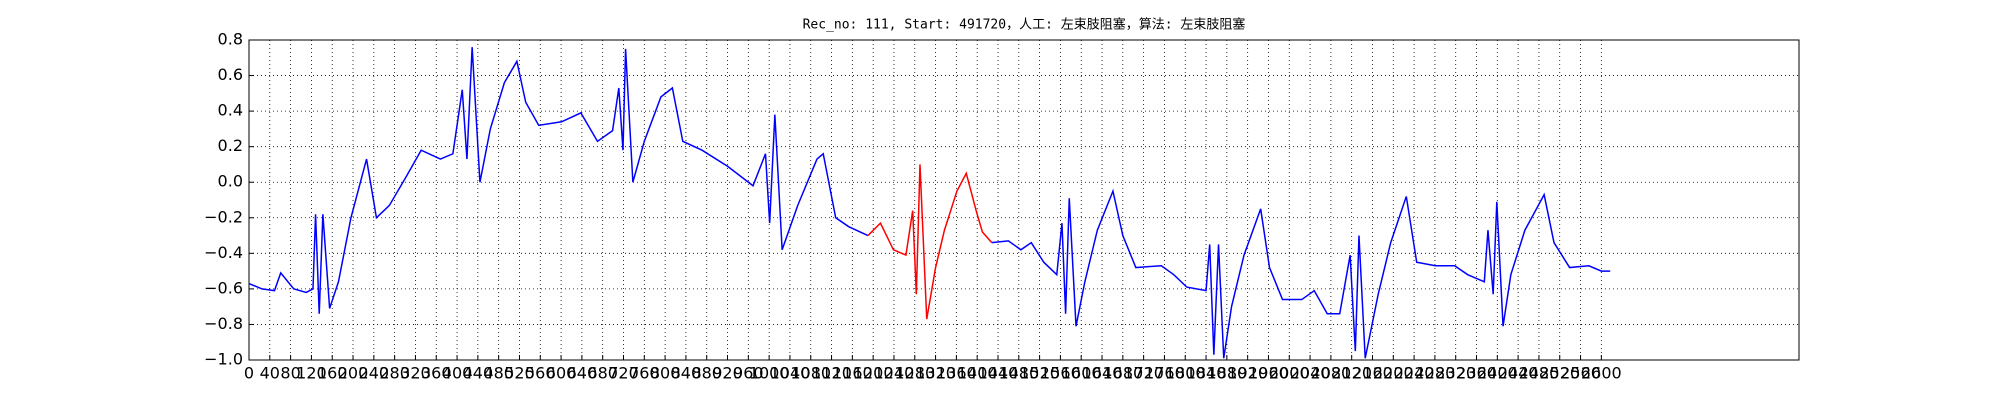 This screenshot has width=2000, height=400. I want to click on x-tick-label: 1720, so click(1143, 373).